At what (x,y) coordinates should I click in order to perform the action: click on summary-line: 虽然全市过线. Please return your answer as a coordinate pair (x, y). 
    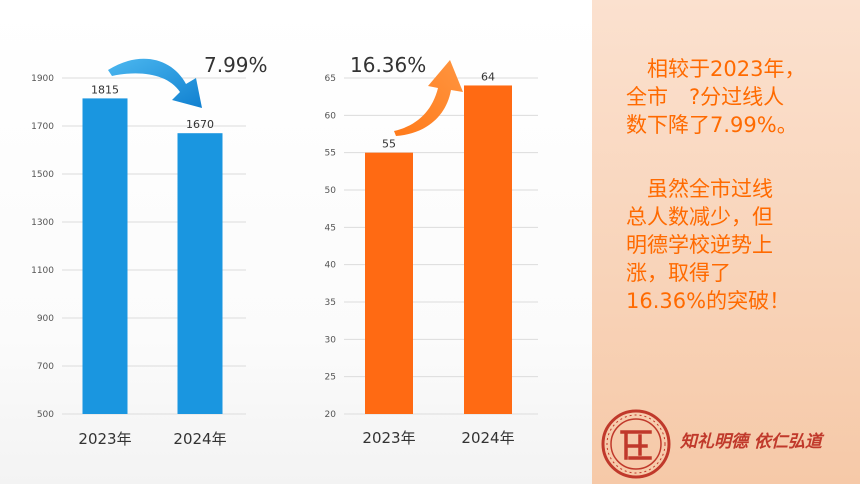
    Looking at the image, I should click on (699, 189).